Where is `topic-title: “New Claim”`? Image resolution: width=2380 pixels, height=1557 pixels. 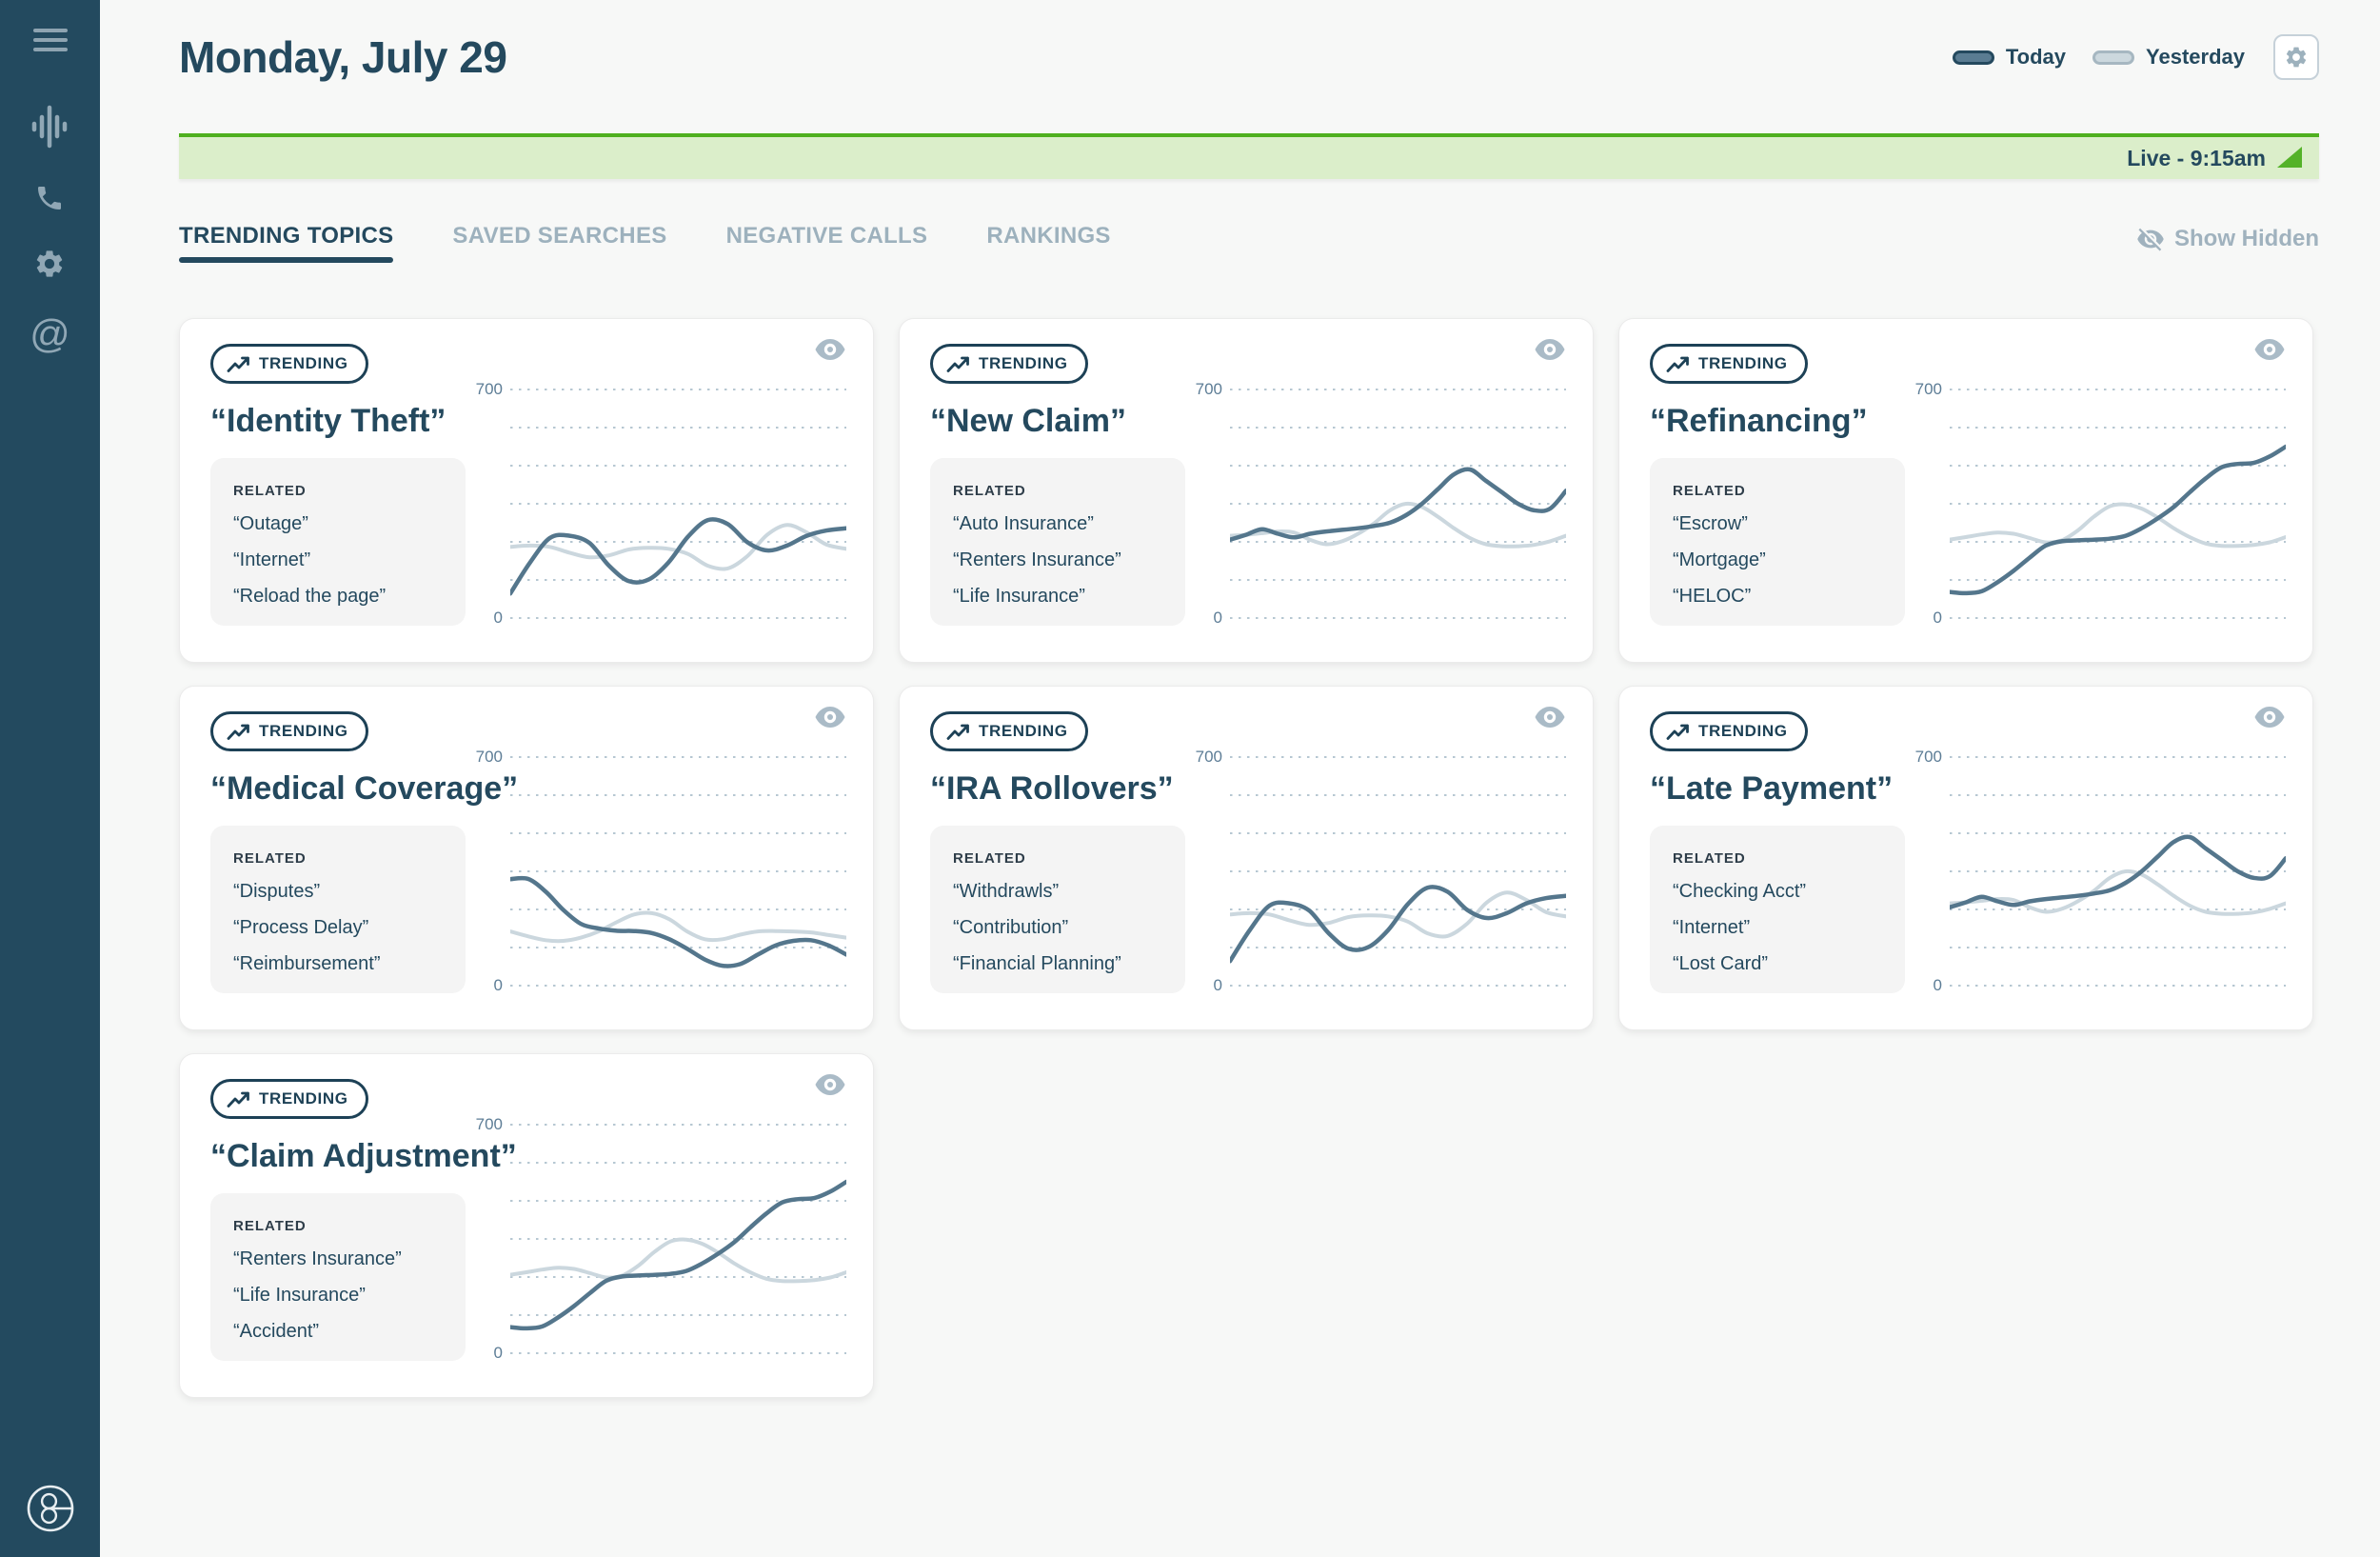 topic-title: “New Claim” is located at coordinates (1028, 421).